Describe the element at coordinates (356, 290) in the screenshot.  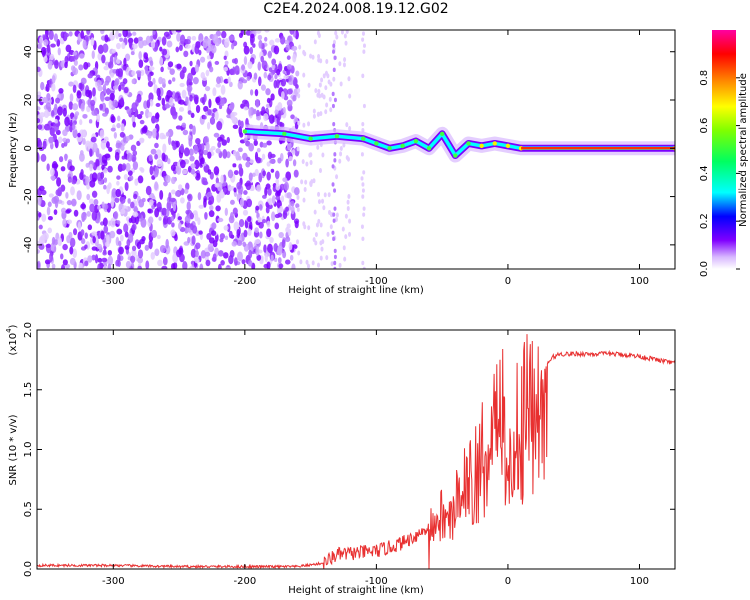
I see `spectrogram-x-axis-label: Height of straight line (km)` at that location.